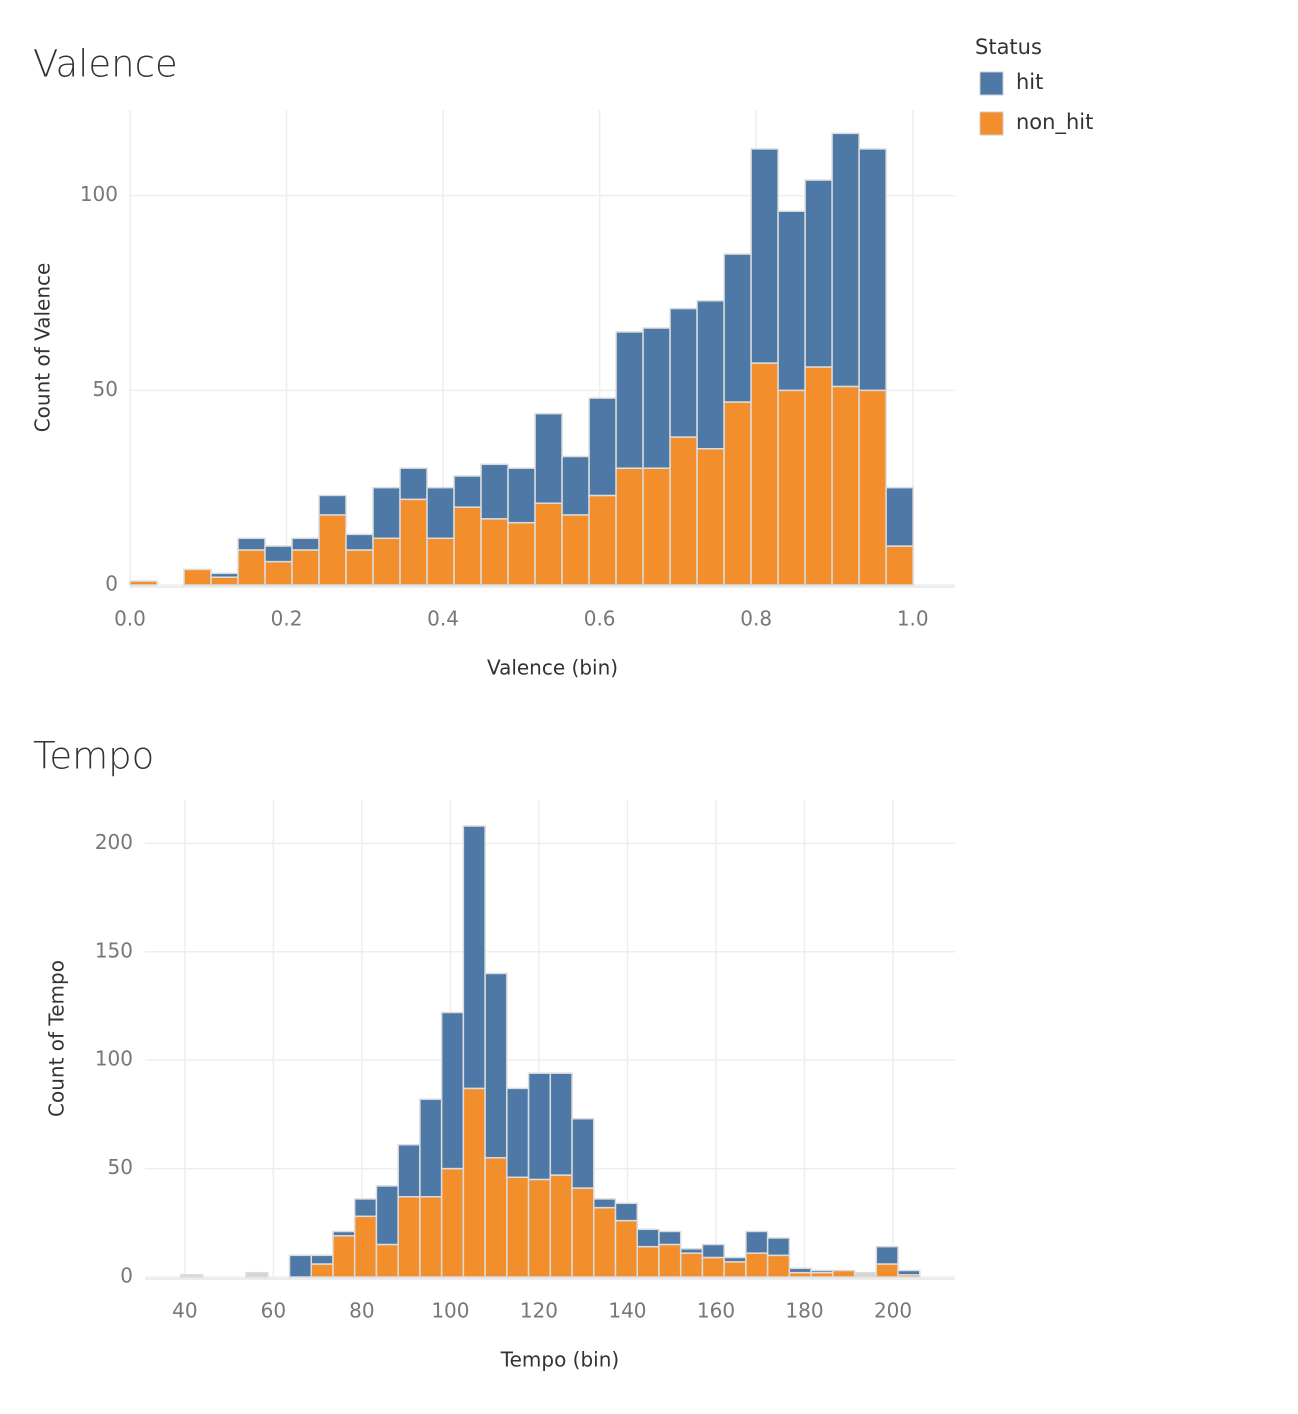 This screenshot has height=1414, width=1298. I want to click on legend-swatch, so click(991, 83).